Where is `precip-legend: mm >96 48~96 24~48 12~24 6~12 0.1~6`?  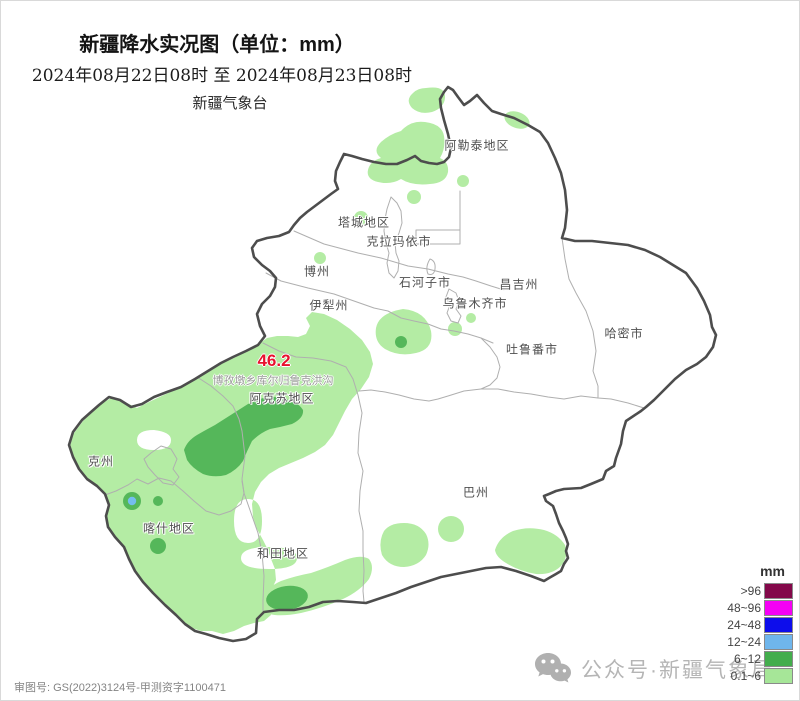 precip-legend: mm >96 48~96 24~48 12~24 6~12 0.1~6 is located at coordinates (760, 624).